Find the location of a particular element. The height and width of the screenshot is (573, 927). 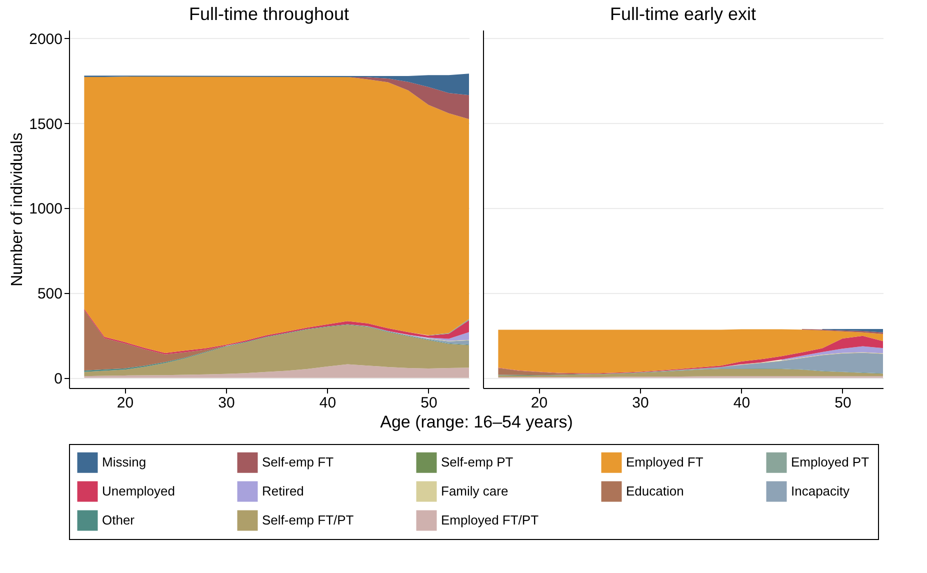

chart-title: Full-time early exit is located at coordinates (683, 14).